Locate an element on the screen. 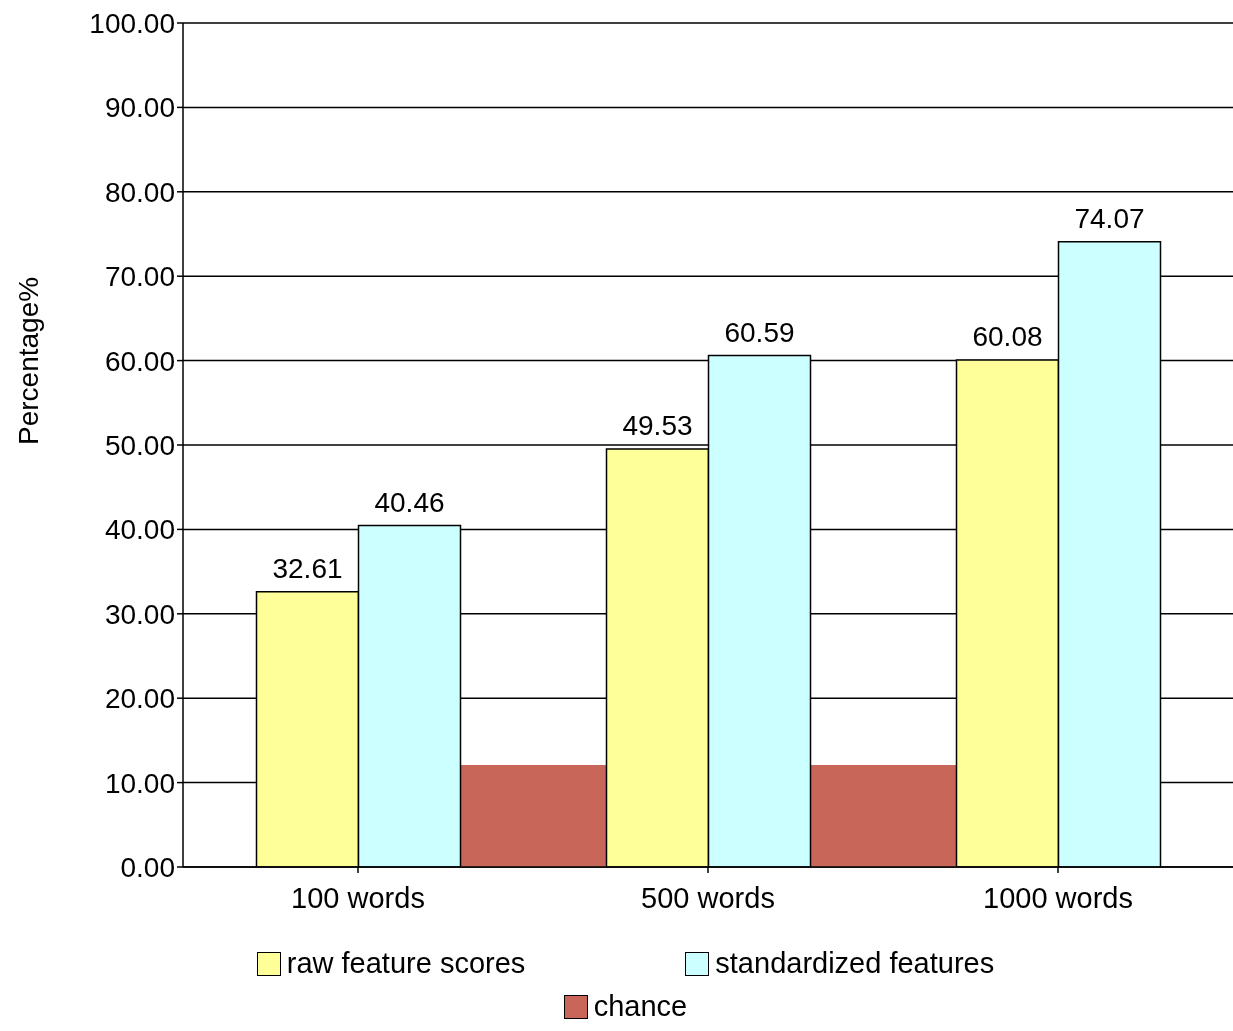  y-tick-label: 80.00 is located at coordinates (139, 192).